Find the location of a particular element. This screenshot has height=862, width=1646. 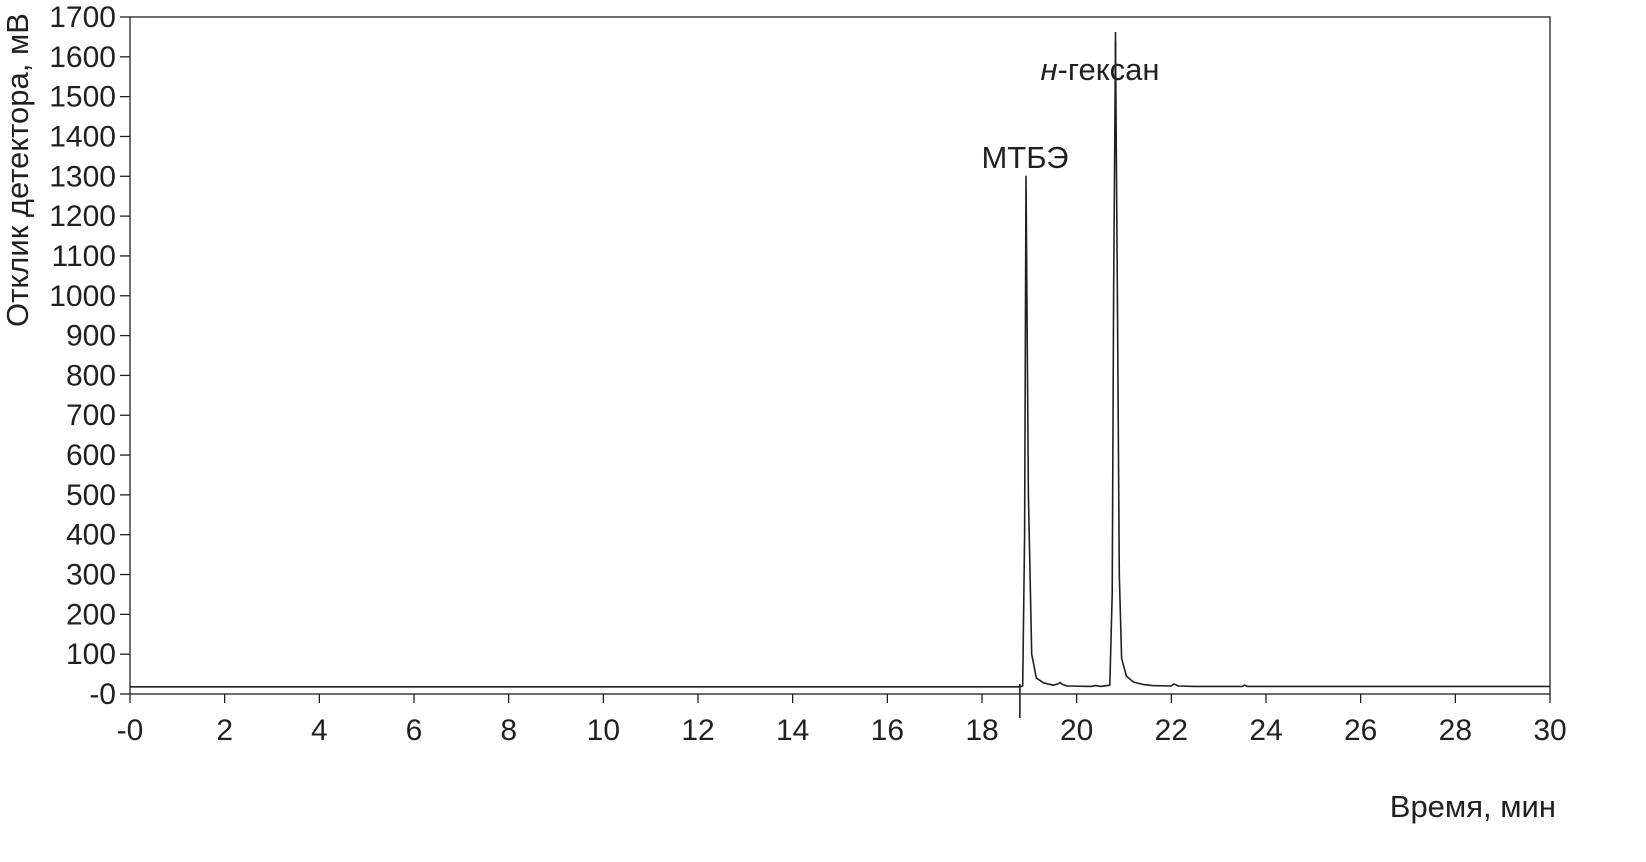

peak-label-hexane: н-гексан is located at coordinates (1099, 69).